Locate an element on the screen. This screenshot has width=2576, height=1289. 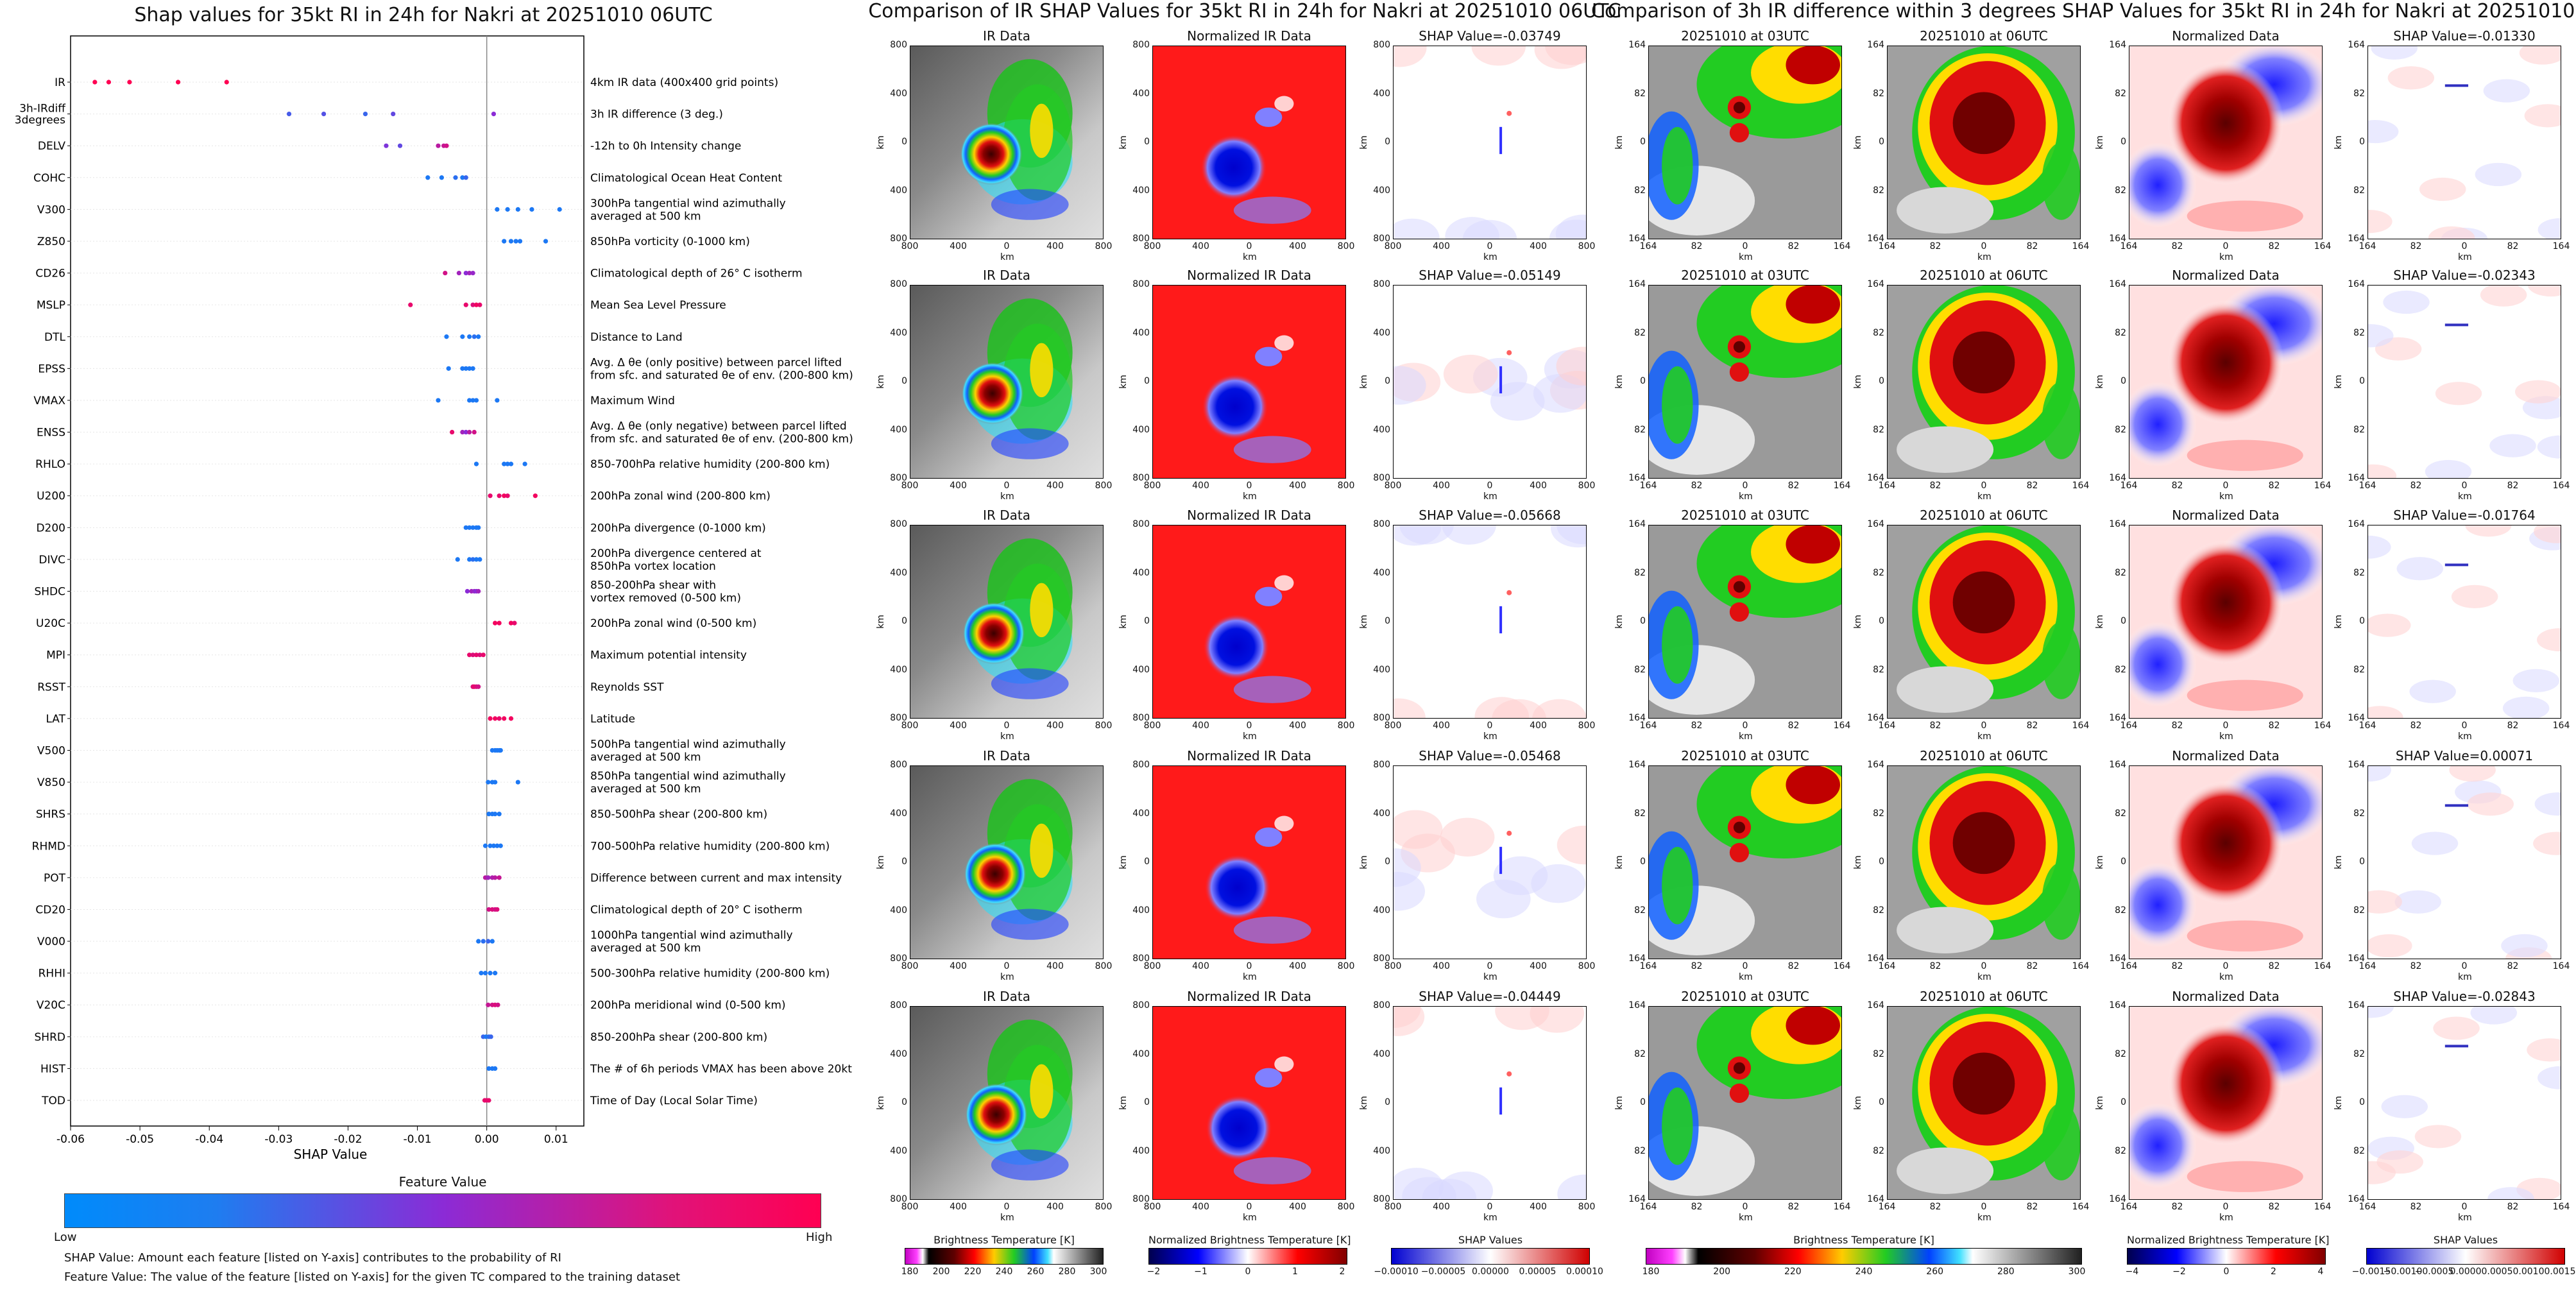
panel-title: IR Data is located at coordinates (1006, 997).